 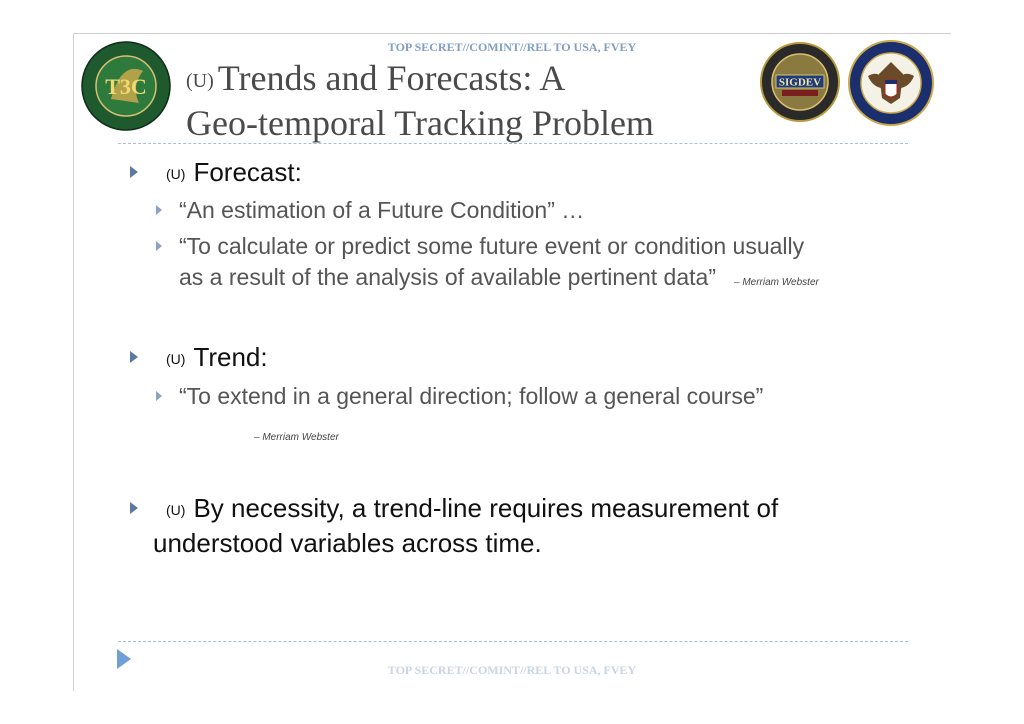 I want to click on classification-banner-top: TOP SECRET//COMINT//REL TO USA, FVEY, so click(x=512, y=47).